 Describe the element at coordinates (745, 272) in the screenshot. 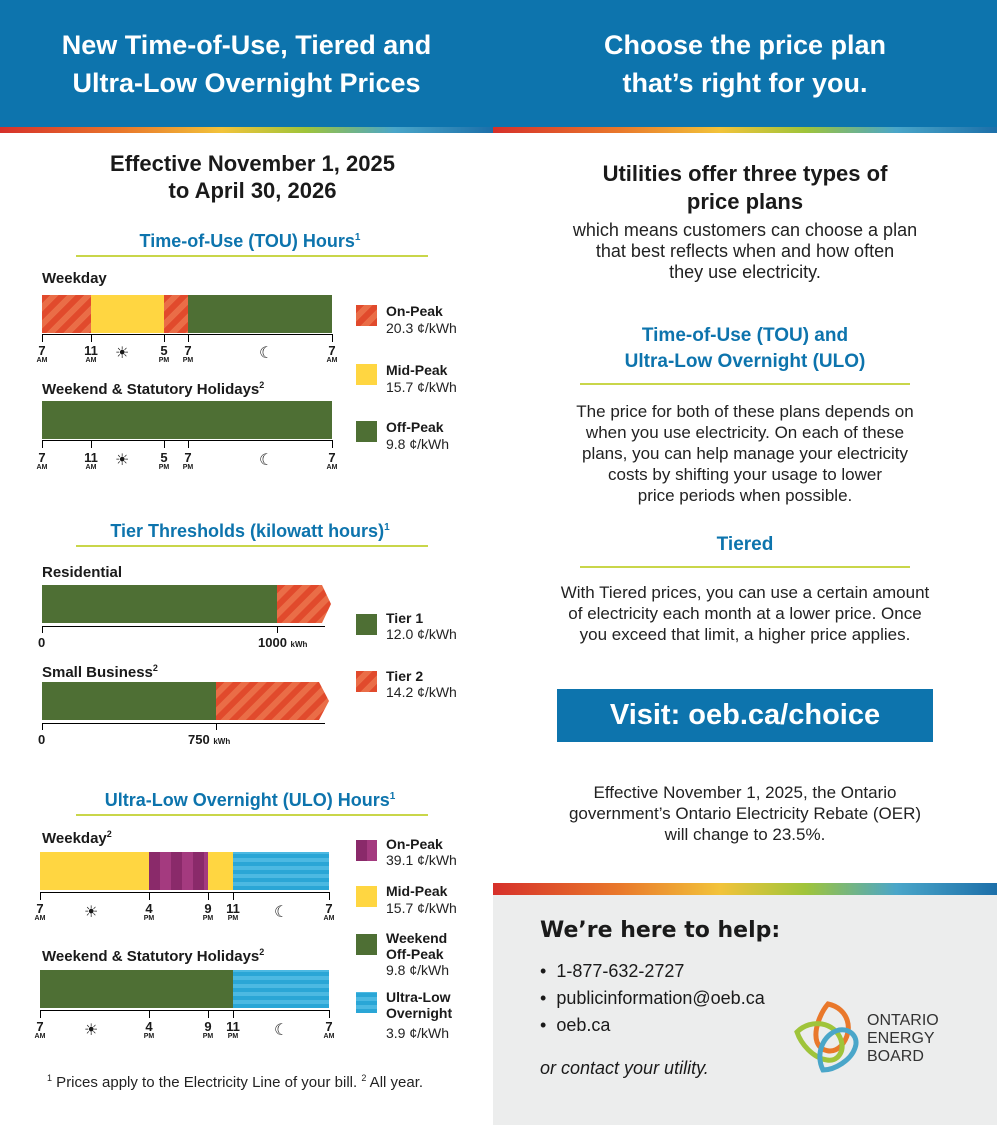

I see `text: they use electricity.` at that location.